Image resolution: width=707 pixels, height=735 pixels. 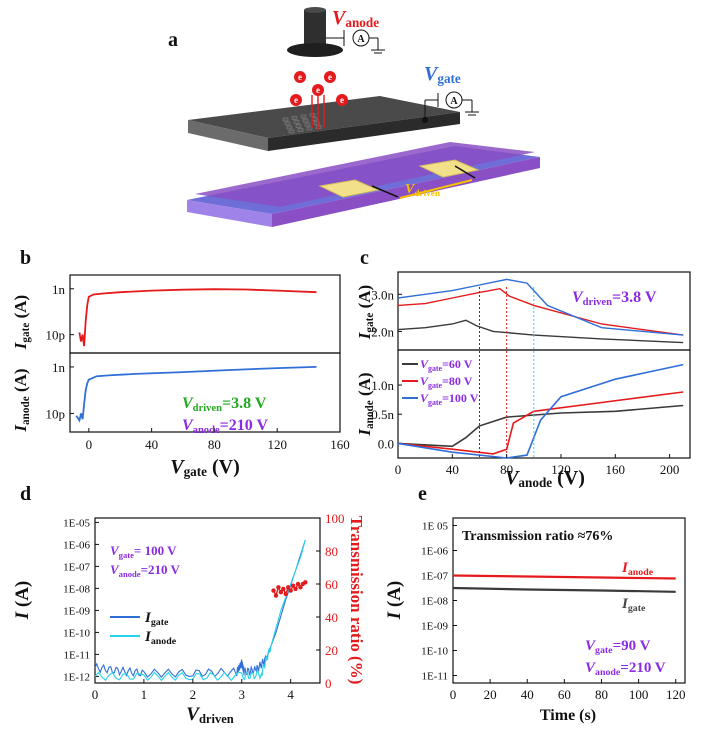 What do you see at coordinates (328, 683) in the screenshot?
I see `y2-tick-label: 0` at bounding box center [328, 683].